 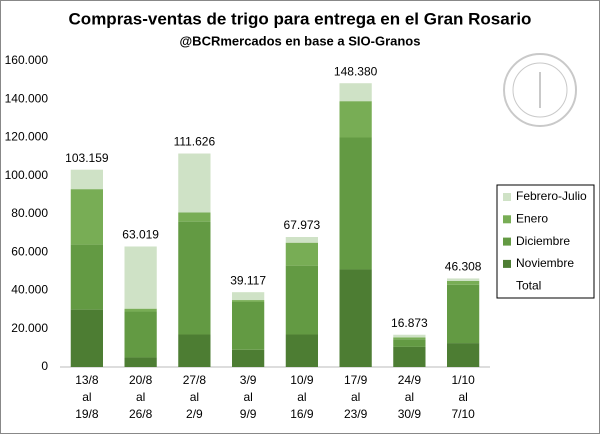 What do you see at coordinates (543, 241) in the screenshot?
I see `legend-label: Diciembre` at bounding box center [543, 241].